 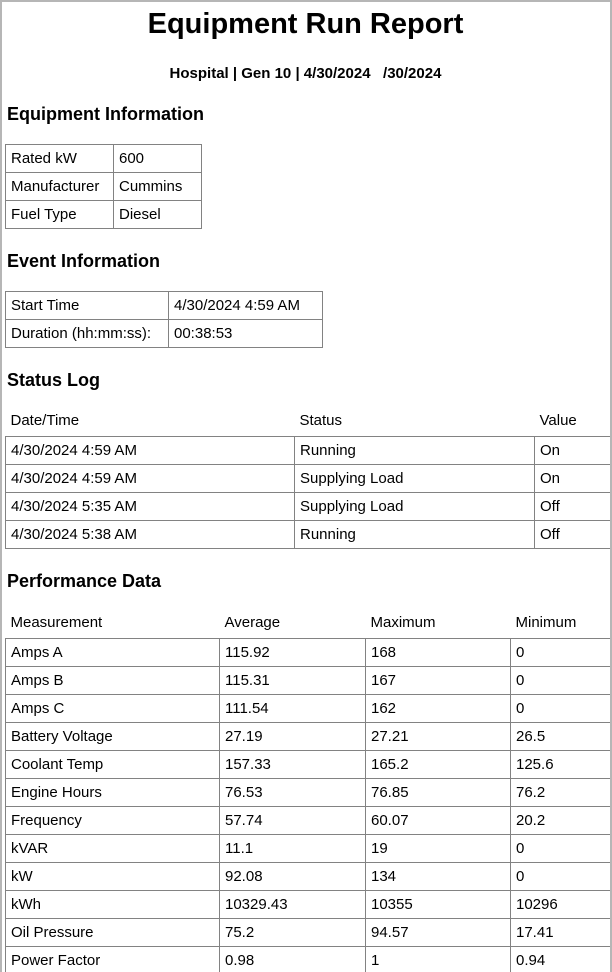 I want to click on measurement-name: kVAR, so click(x=112, y=848).